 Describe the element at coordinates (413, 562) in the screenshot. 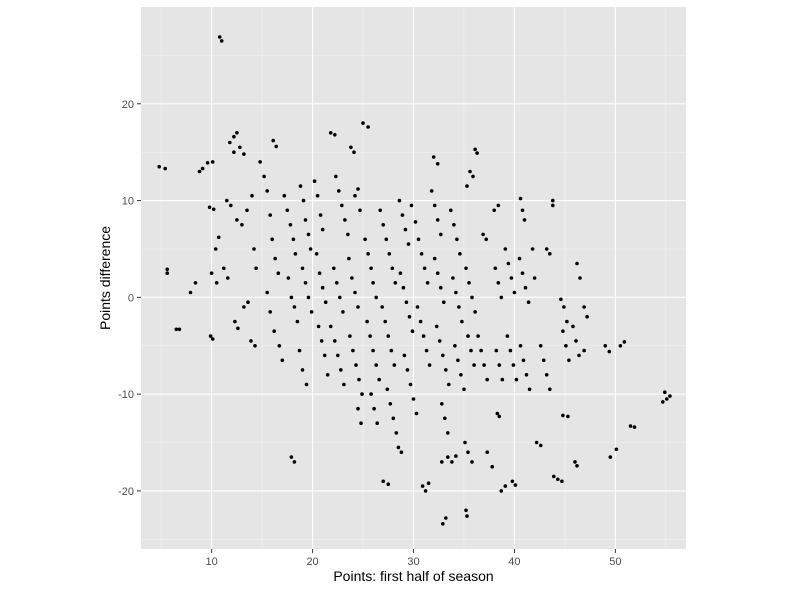

I see `x-tick-label: 30` at that location.